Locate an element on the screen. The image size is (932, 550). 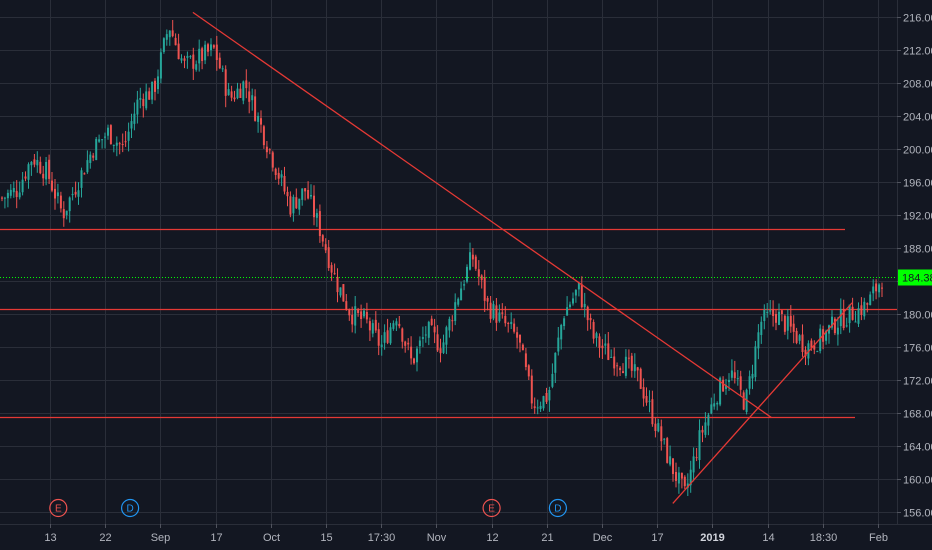
x-tick-label: 15 is located at coordinates (326, 538).